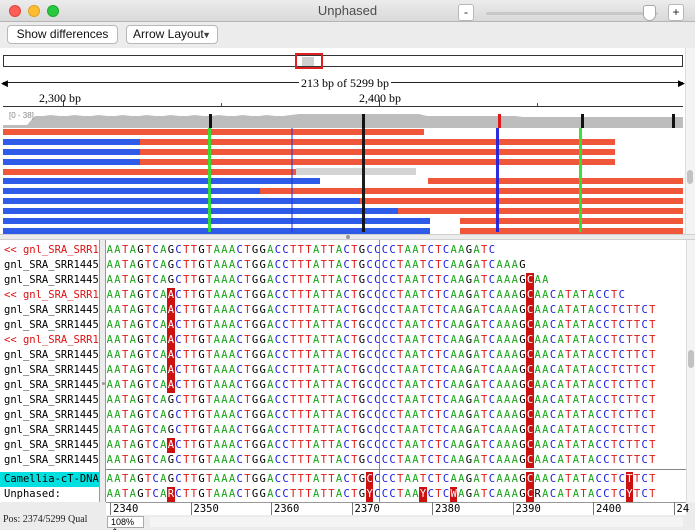 This screenshot has width=695, height=530. What do you see at coordinates (50, 479) in the screenshot?
I see `sequence-name: Camellia-cT-DNA` at bounding box center [50, 479].